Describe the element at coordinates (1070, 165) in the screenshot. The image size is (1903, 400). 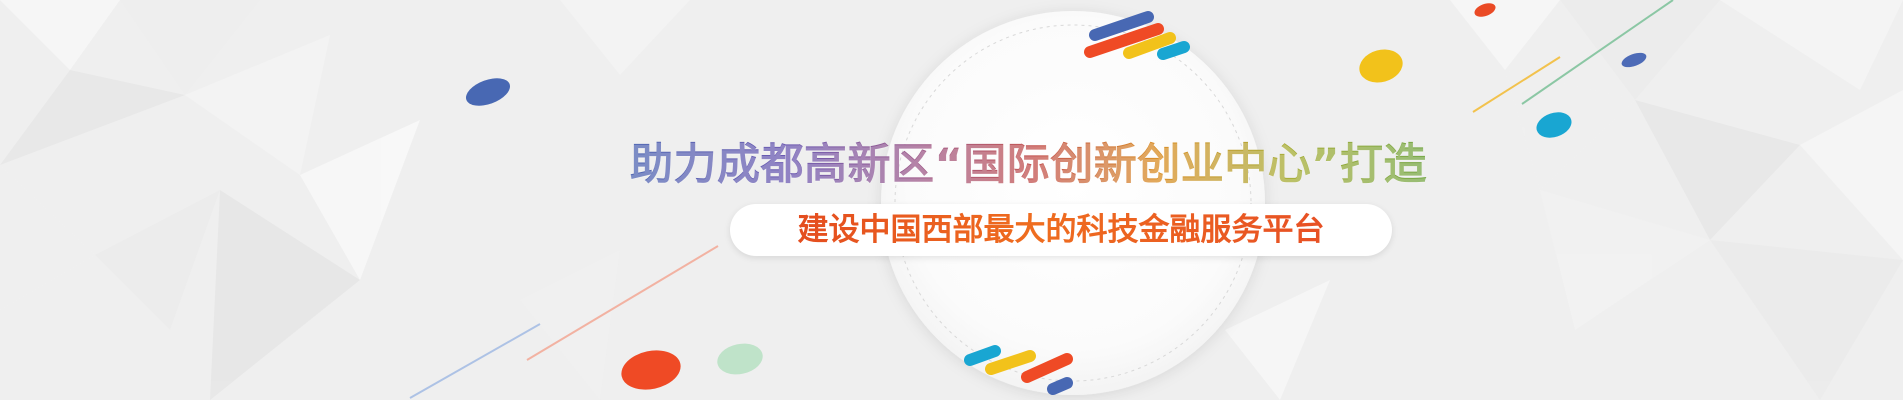
I see `headline-text: 助力成都高新区“国际创新创业中心”打造` at that location.